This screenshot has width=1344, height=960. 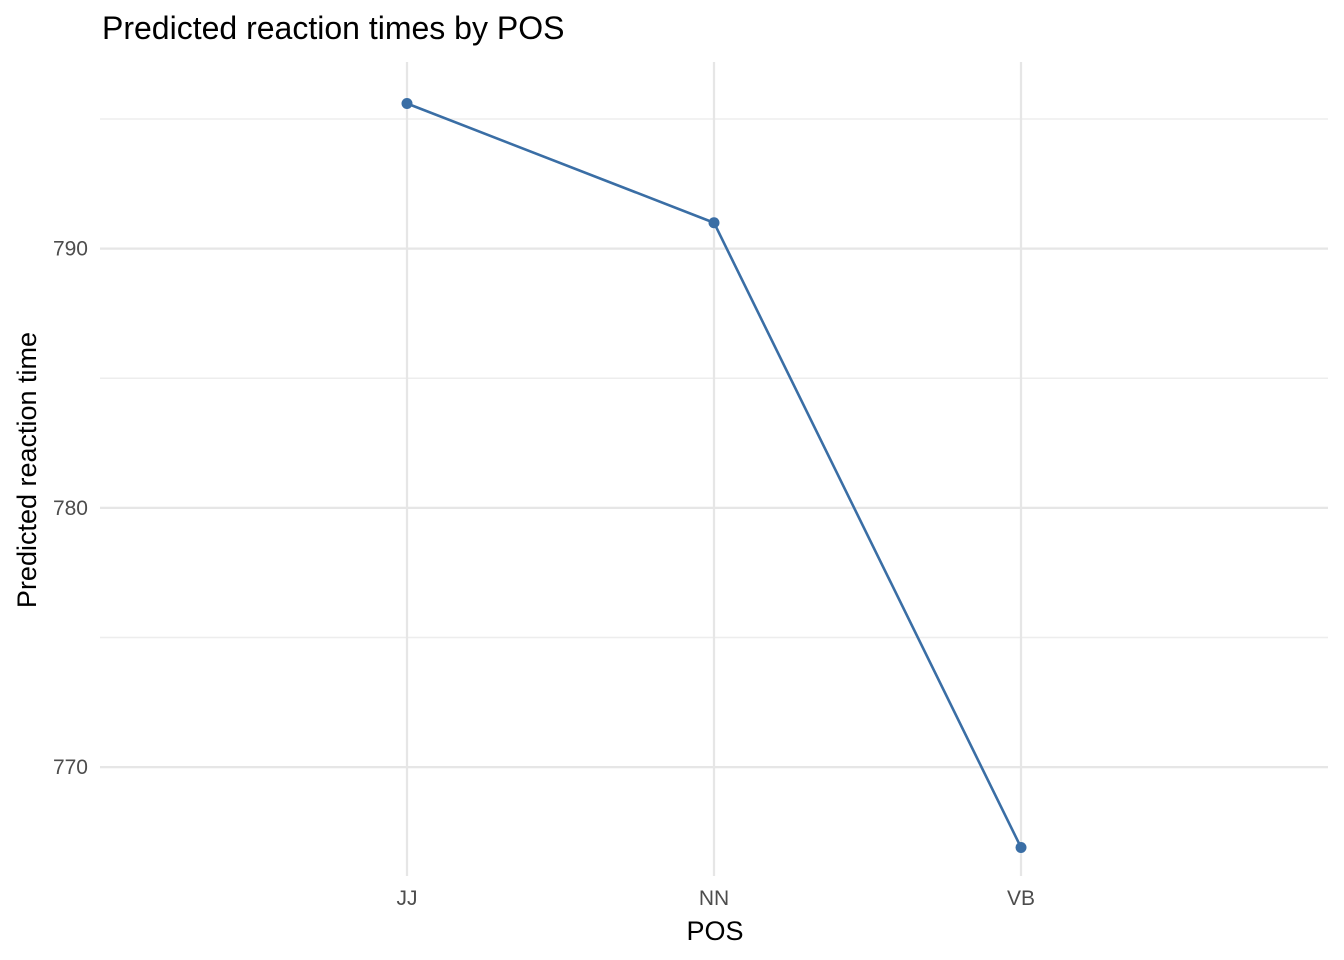 I want to click on y-tick-label: 790, so click(x=70, y=249).